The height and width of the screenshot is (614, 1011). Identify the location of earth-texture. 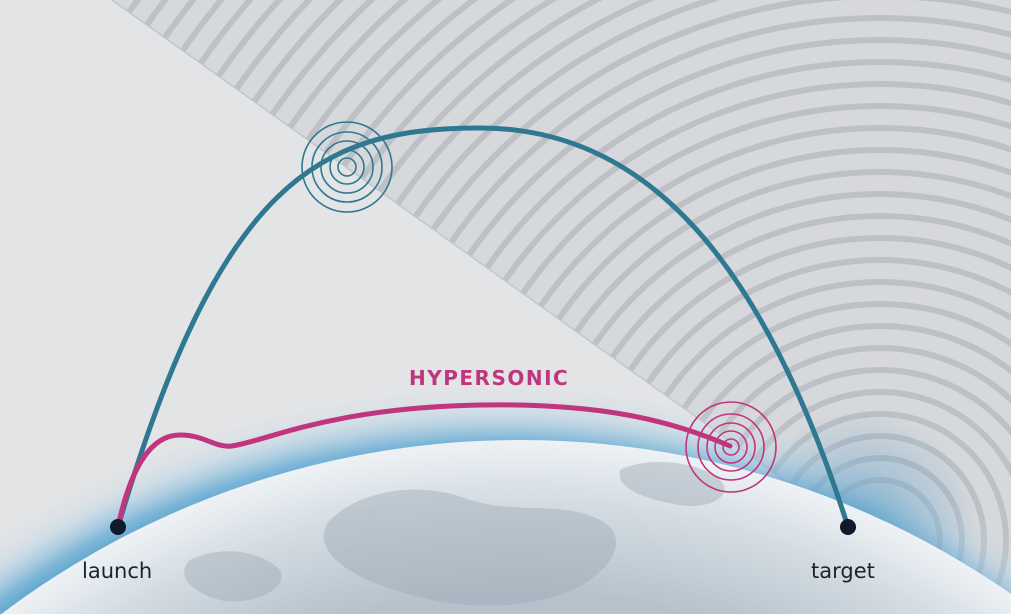
(454, 533).